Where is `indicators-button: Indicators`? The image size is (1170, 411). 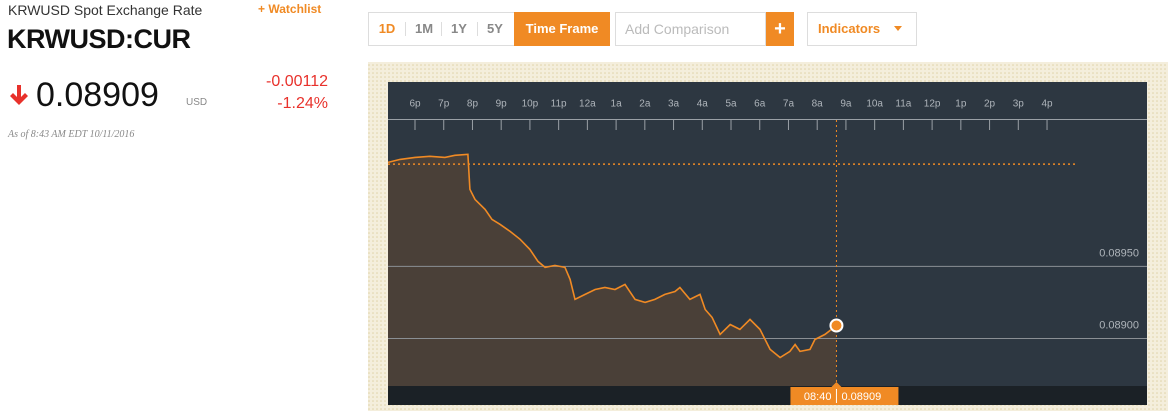 indicators-button: Indicators is located at coordinates (849, 28).